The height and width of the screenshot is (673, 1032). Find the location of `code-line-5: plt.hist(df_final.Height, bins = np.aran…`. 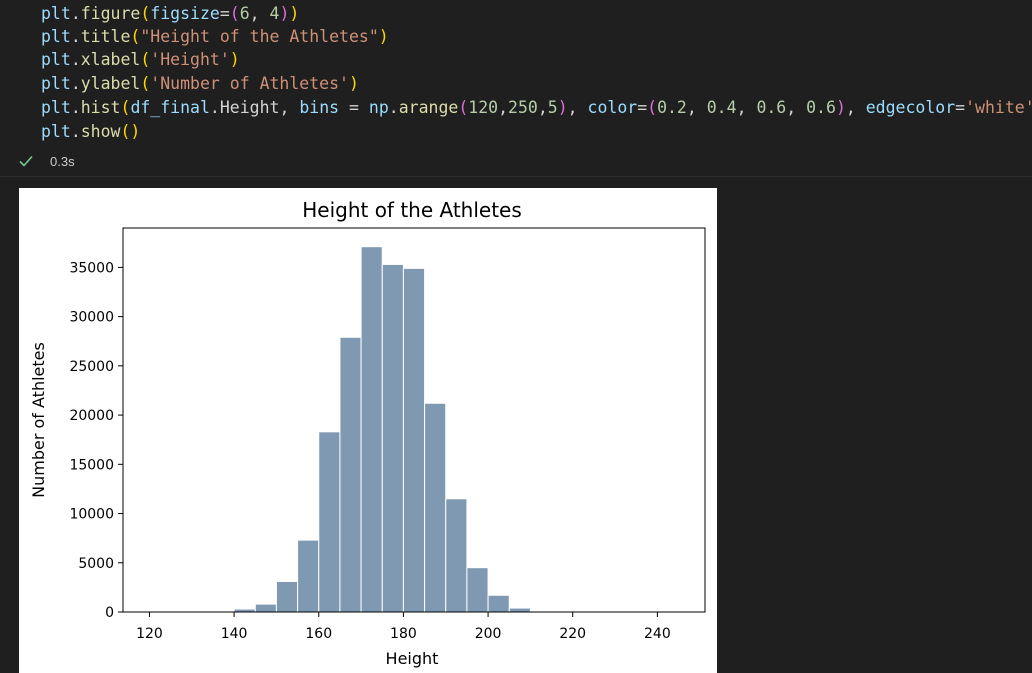

code-line-5: plt.hist(df_final.Height, bins = np.aran… is located at coordinates (536, 107).